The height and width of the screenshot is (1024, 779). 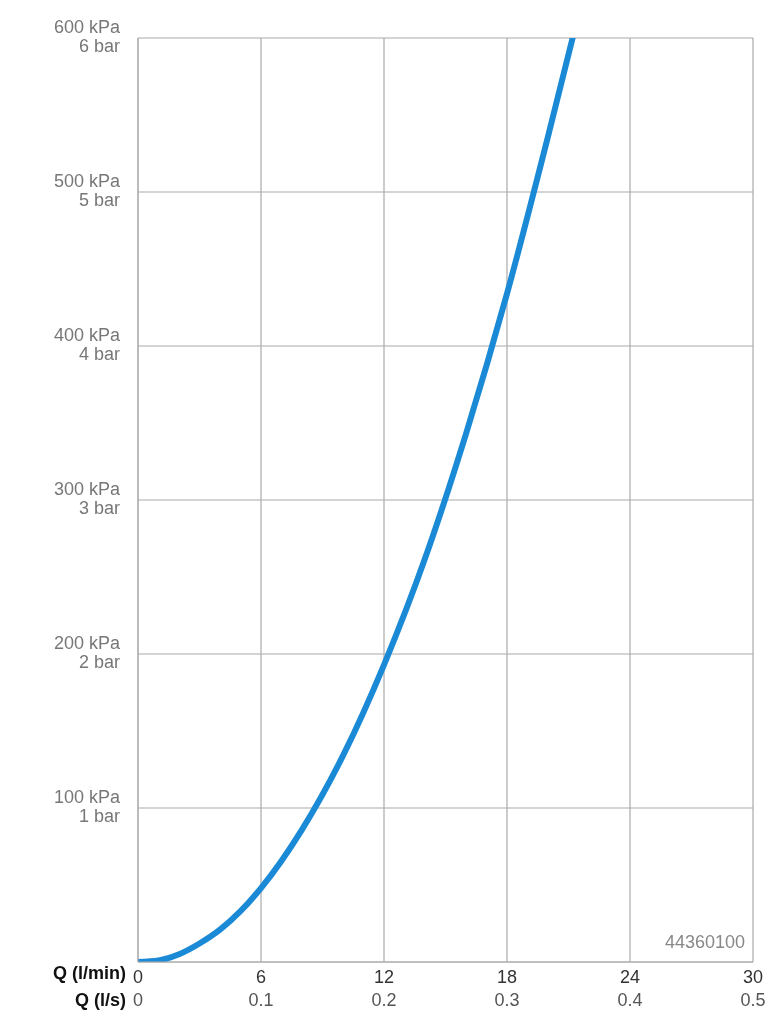 I want to click on y-tick-label: 600 kPa, so click(x=87, y=27).